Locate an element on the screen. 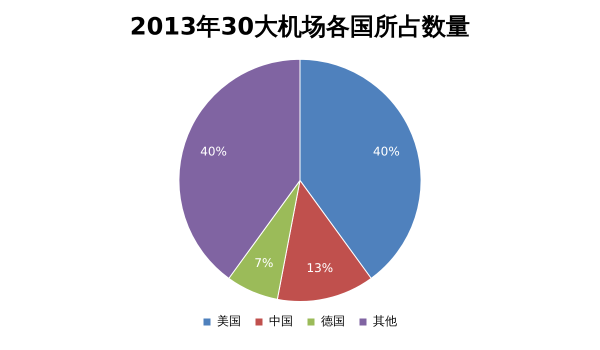 This screenshot has height=350, width=600. data-label: 13% is located at coordinates (320, 268).